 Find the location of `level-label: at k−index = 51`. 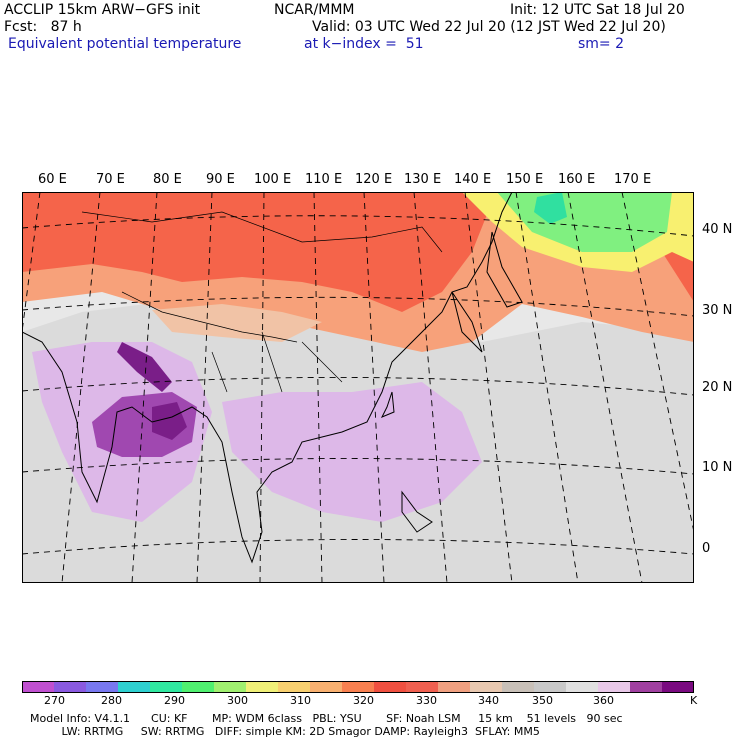

level-label: at k−index = 51 is located at coordinates (364, 44).